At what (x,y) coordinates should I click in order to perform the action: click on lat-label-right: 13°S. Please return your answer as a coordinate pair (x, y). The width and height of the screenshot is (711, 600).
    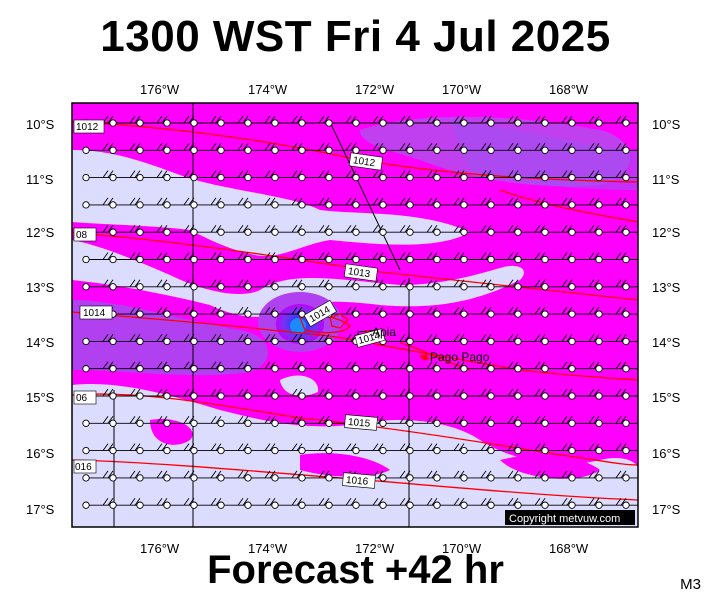
    Looking at the image, I should click on (666, 287).